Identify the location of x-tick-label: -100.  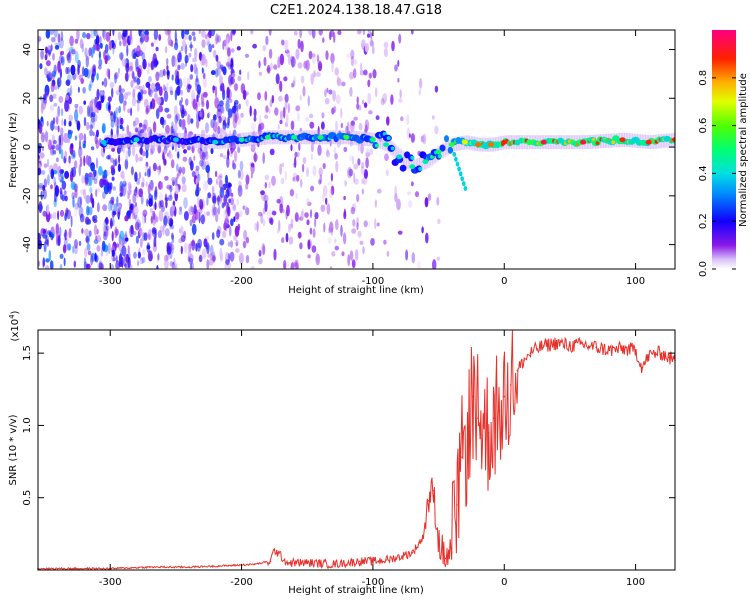
(373, 582).